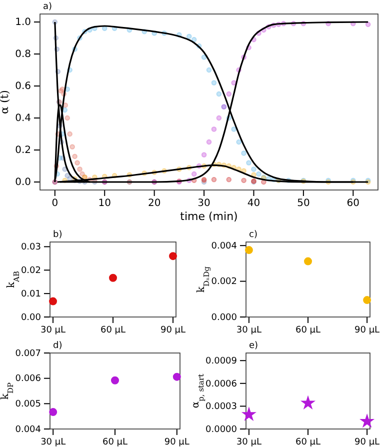 The height and width of the screenshot is (447, 385). Describe the element at coordinates (222, 384) in the screenshot. I see `y-tick-label: 0.0006` at that location.